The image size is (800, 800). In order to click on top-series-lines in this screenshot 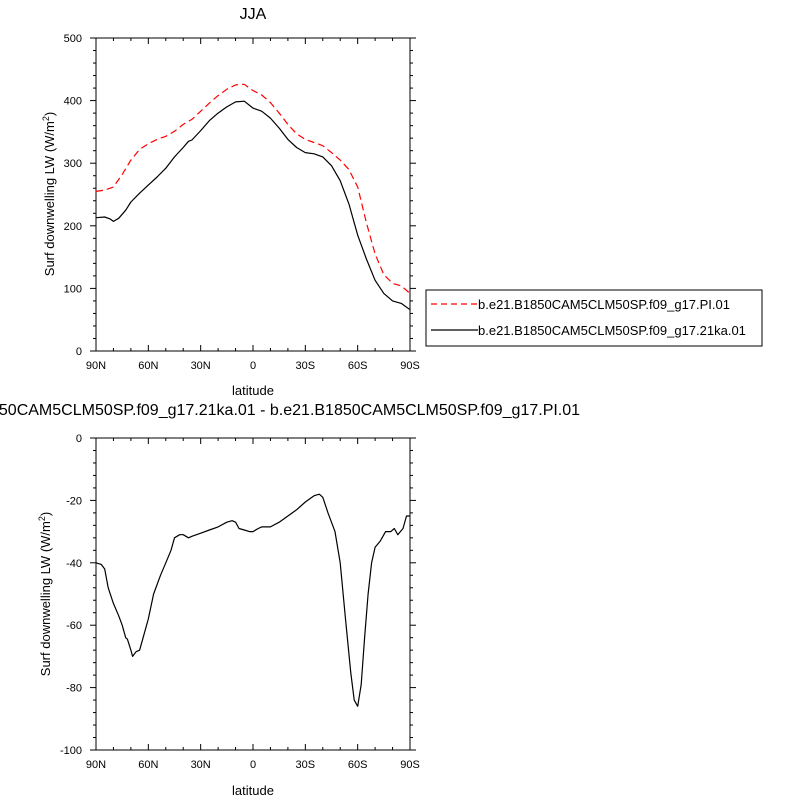, I will do `click(253, 197)`.